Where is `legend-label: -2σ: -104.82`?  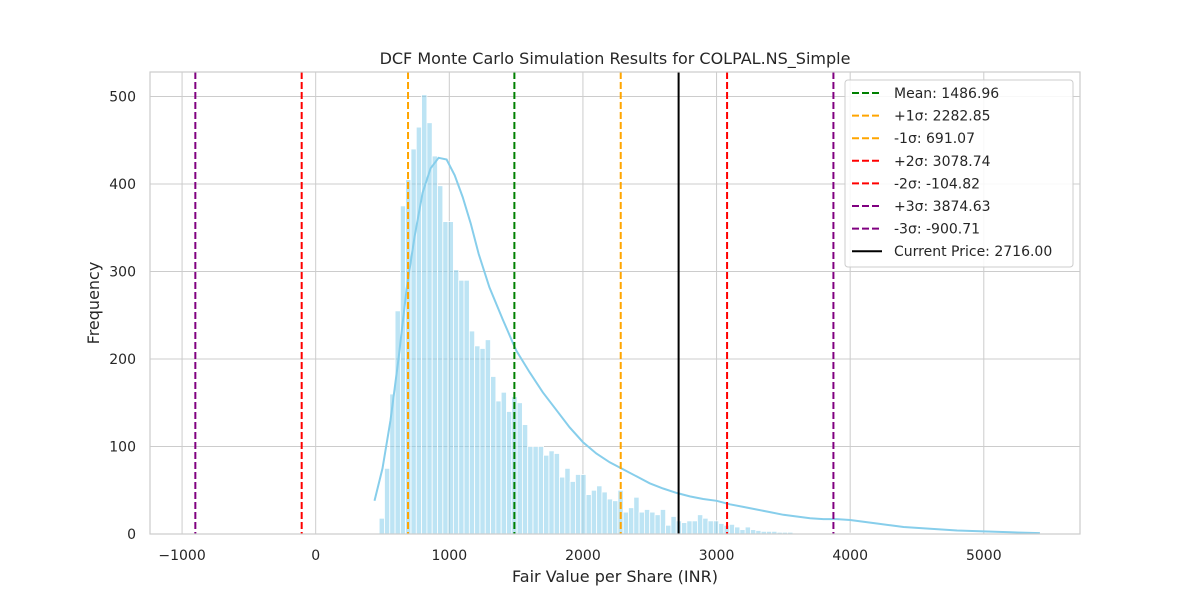
legend-label: -2σ: -104.82 is located at coordinates (937, 184).